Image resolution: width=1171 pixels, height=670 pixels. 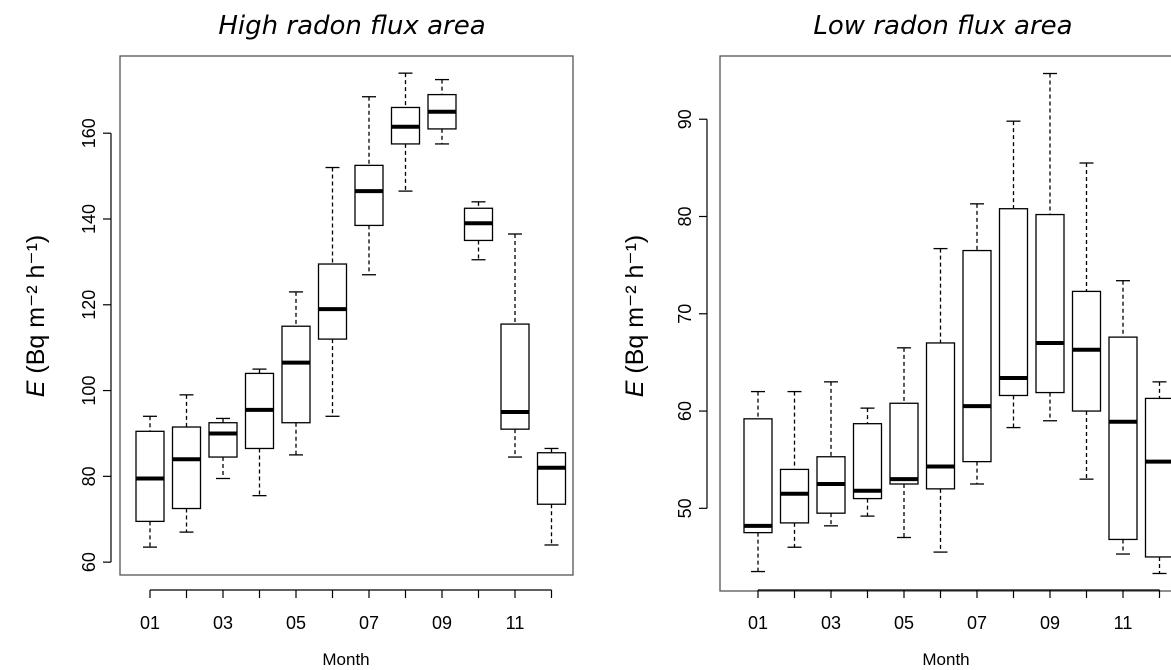 I want to click on y-tick-label: 70, so click(x=685, y=314).